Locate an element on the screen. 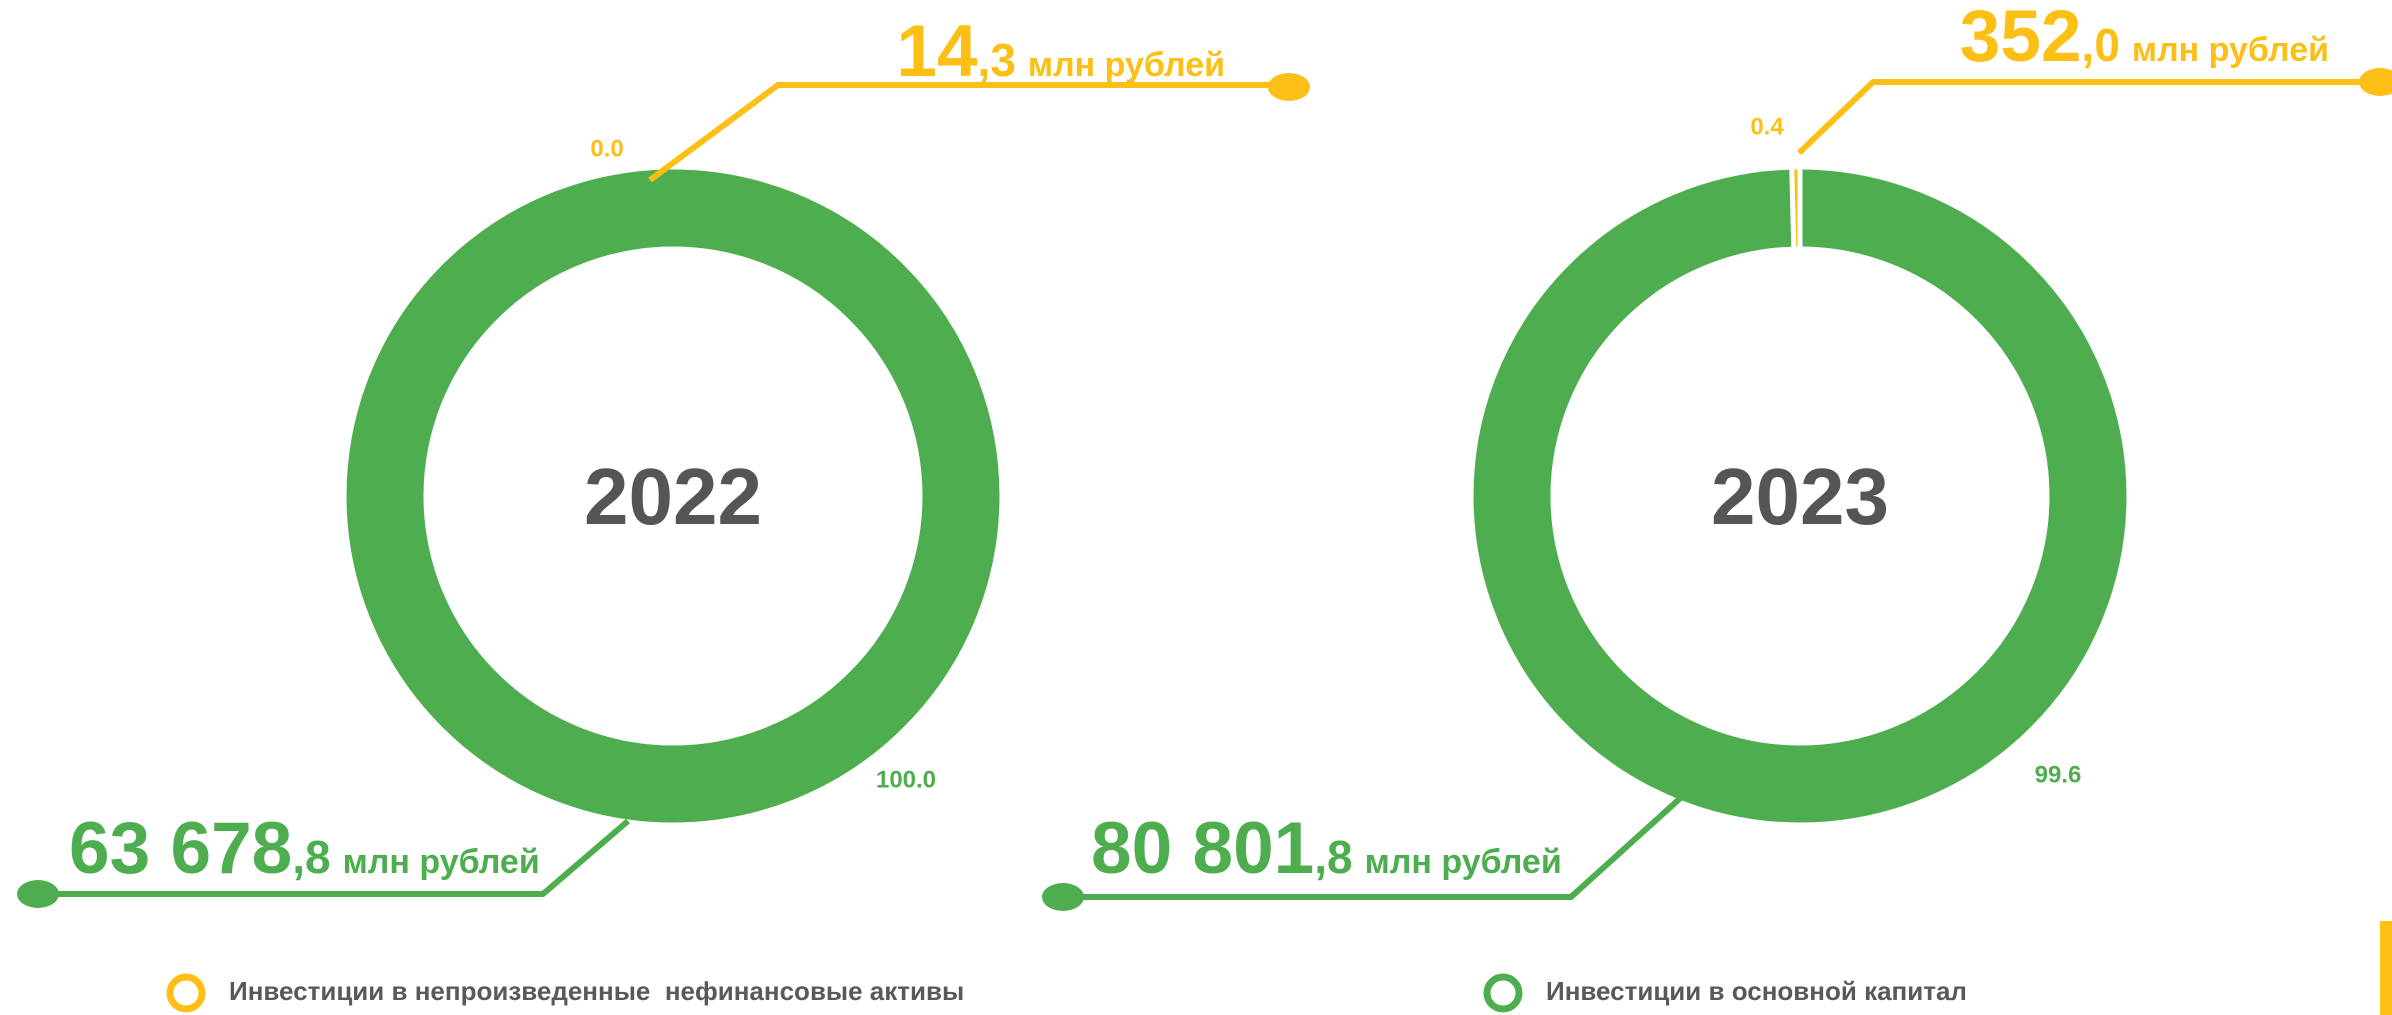  amount-label: 80 801,8 млн рублей is located at coordinates (1326, 848).